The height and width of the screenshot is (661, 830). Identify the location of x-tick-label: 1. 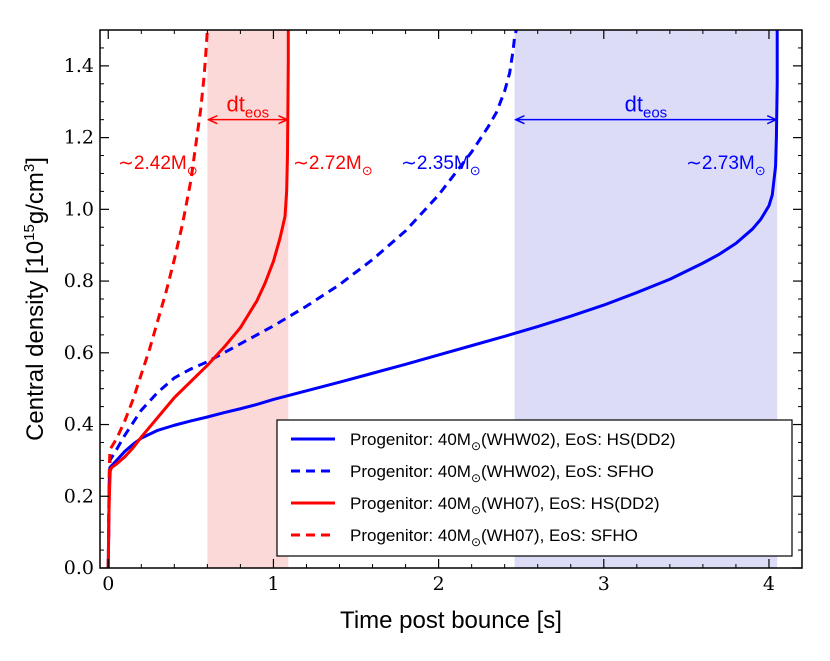
(273, 584).